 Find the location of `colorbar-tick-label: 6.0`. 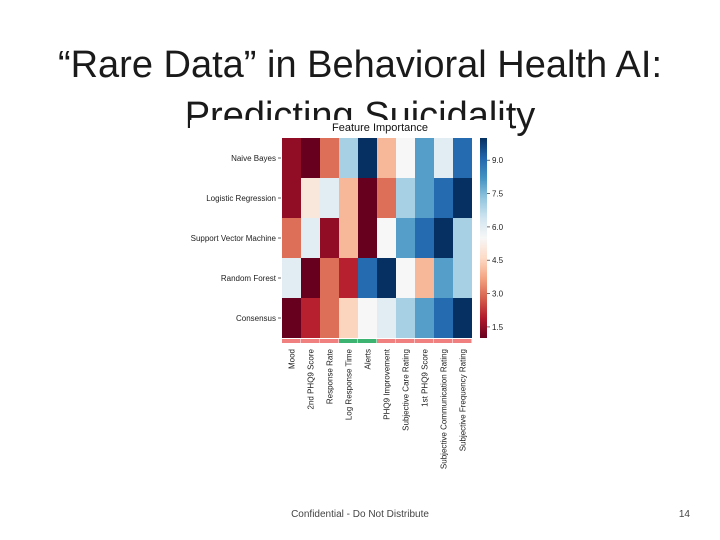

colorbar-tick-label: 6.0 is located at coordinates (498, 227).